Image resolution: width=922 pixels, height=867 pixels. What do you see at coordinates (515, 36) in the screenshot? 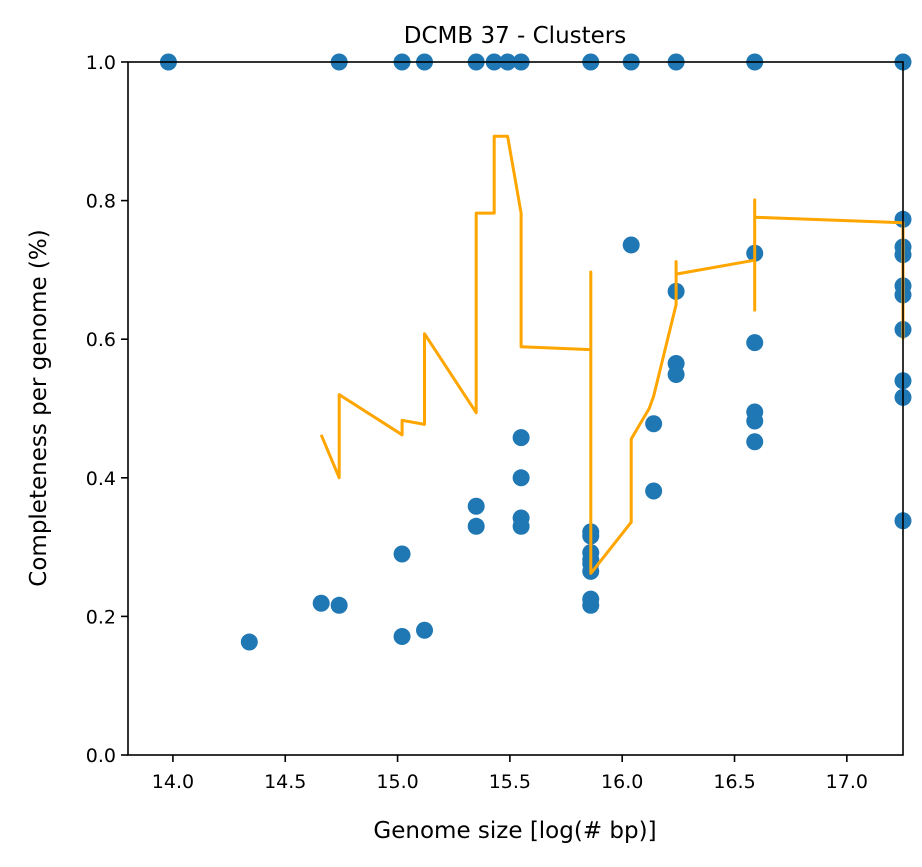
I see `chart-title: DCMB 37 - Clusters` at bounding box center [515, 36].